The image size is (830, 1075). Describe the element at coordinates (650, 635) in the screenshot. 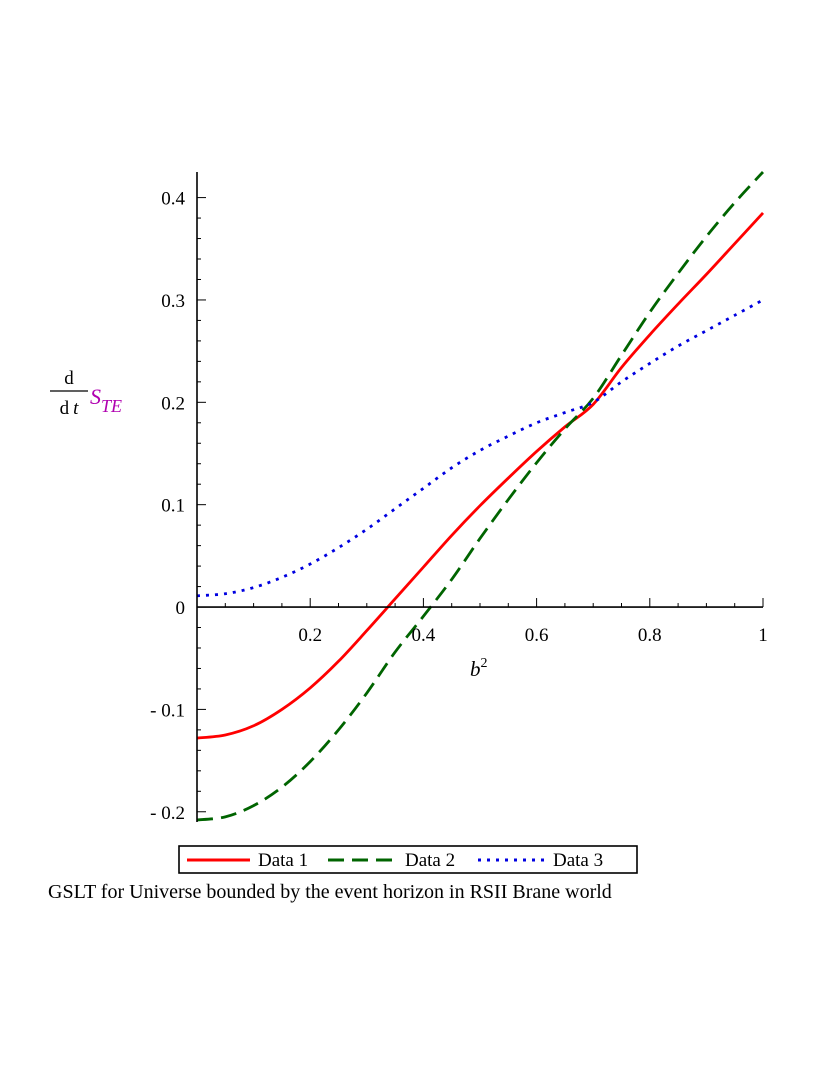

I see `x-tick-label: 0.8` at that location.